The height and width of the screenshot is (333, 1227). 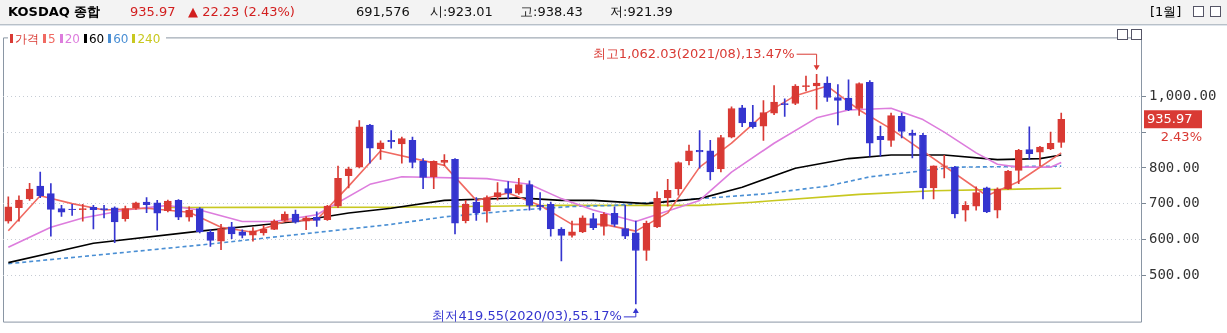 What do you see at coordinates (1174, 166) in the screenshot?
I see `y-tick-label: 800.00` at bounding box center [1174, 166].